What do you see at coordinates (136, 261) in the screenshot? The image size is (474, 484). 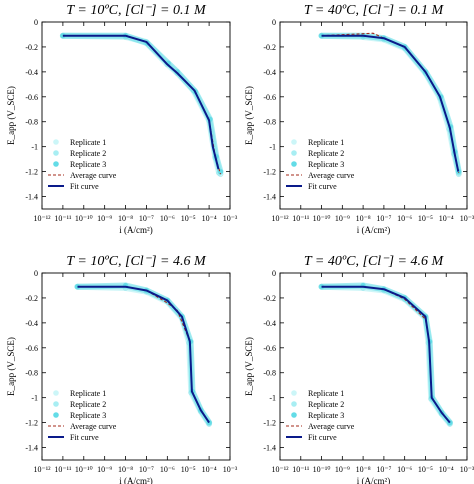 I see `chart-title: T = 10ºC, [Cl⁻] = 4.6 M` at bounding box center [136, 261].